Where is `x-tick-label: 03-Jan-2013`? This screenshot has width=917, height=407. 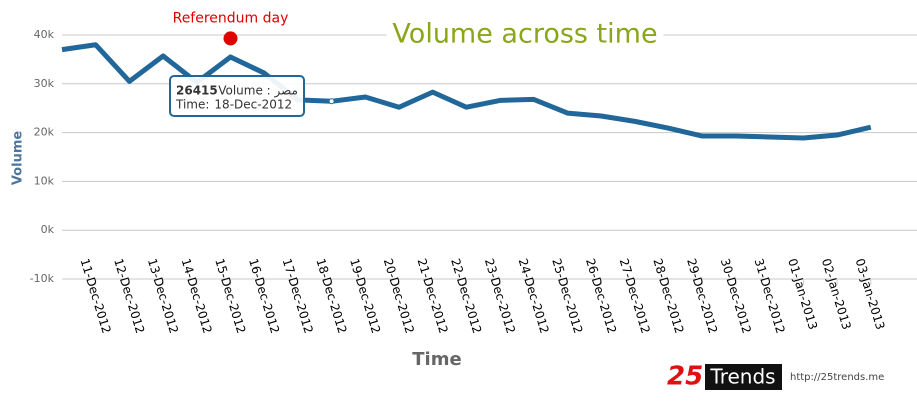
x-tick-label: 03-Jan-2013 is located at coordinates (870, 294).